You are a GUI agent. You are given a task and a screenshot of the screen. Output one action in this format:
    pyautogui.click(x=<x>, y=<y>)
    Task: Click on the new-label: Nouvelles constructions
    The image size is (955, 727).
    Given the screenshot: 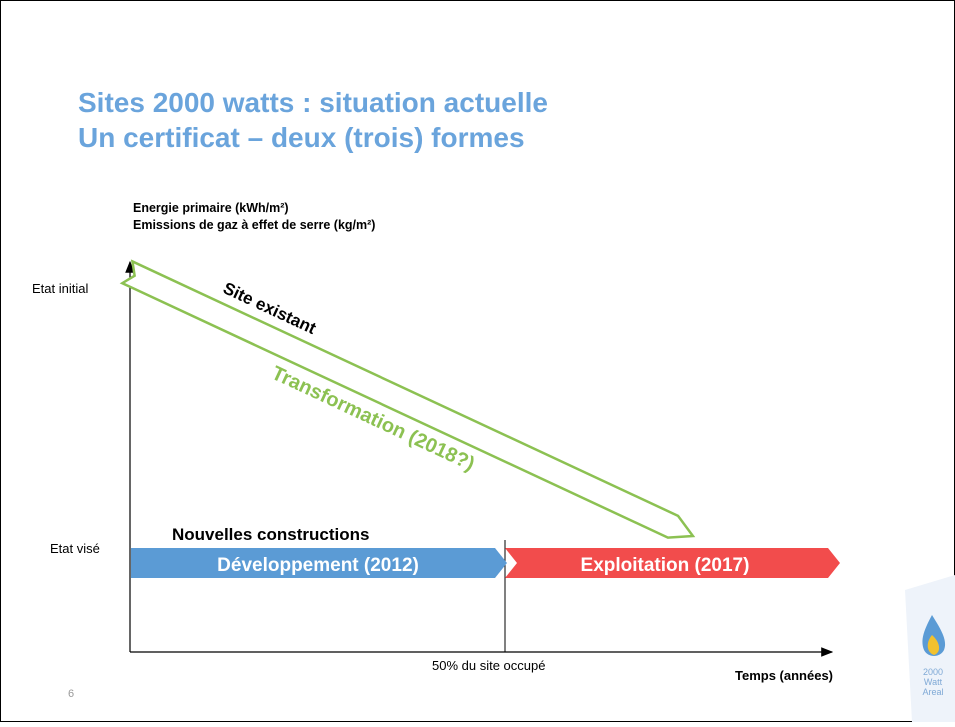 What is the action you would take?
    pyautogui.click(x=270, y=534)
    